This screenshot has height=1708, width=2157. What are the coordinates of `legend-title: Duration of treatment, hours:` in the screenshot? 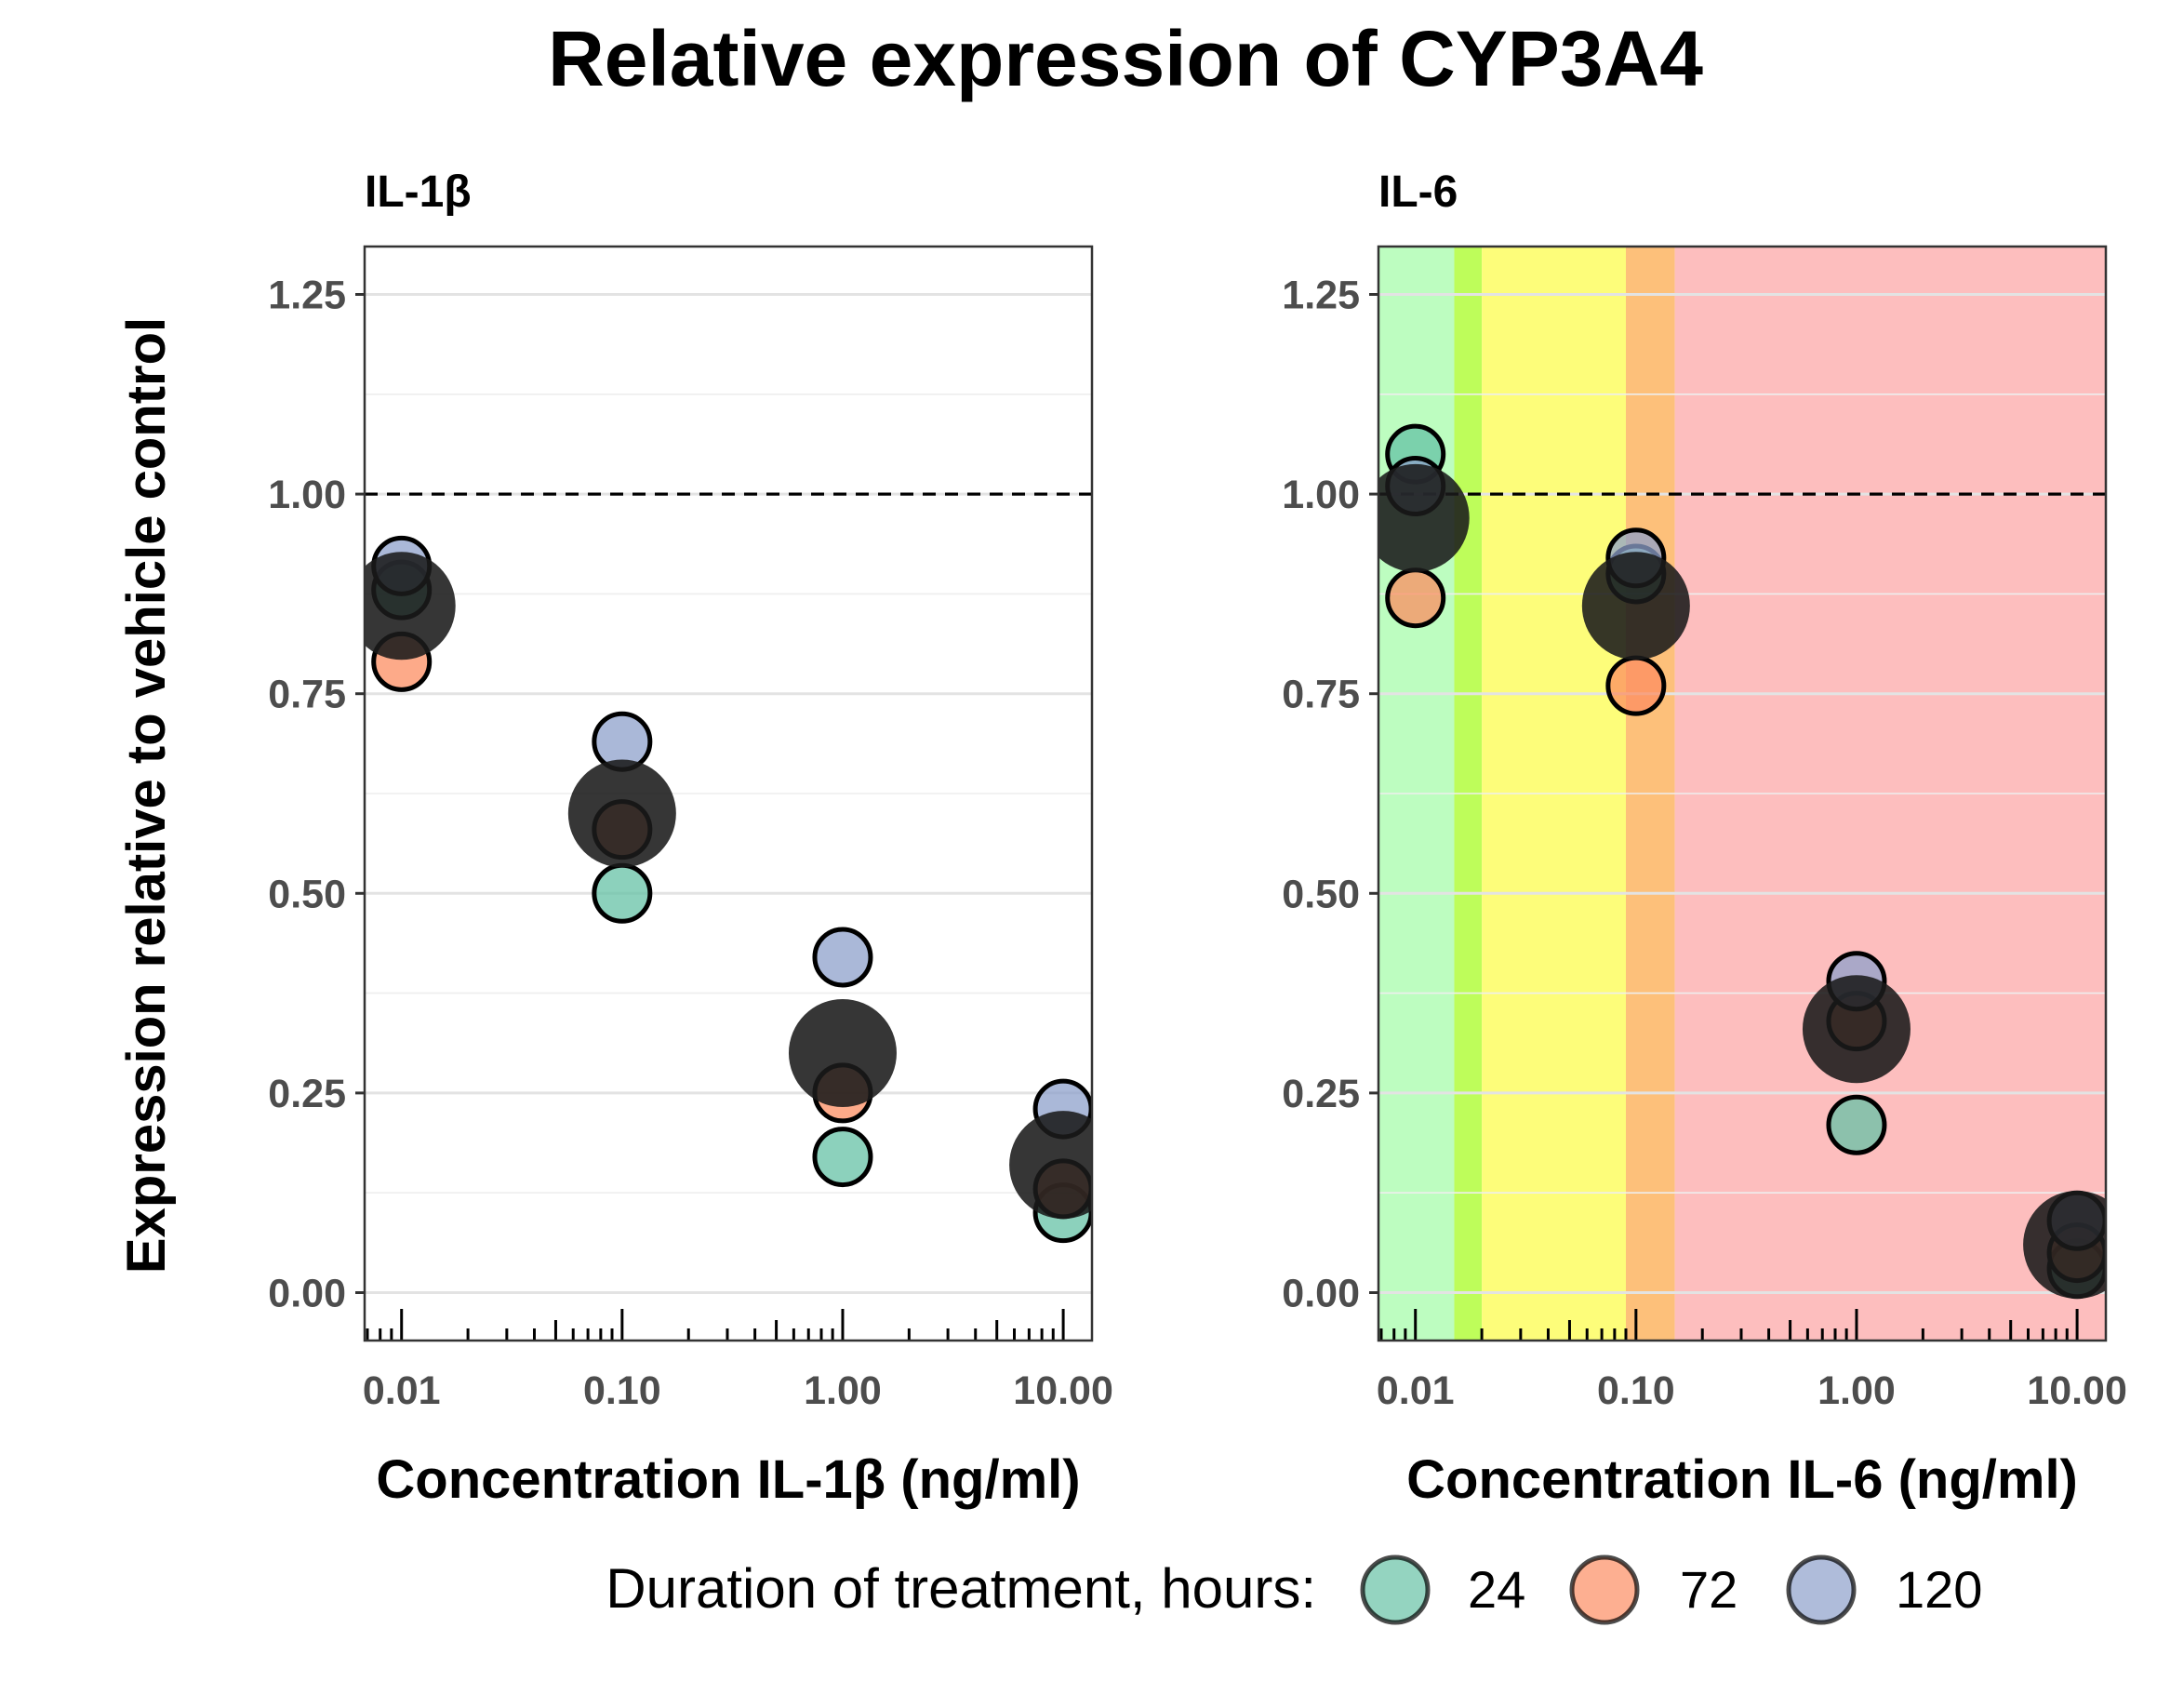 It's located at (961, 1589).